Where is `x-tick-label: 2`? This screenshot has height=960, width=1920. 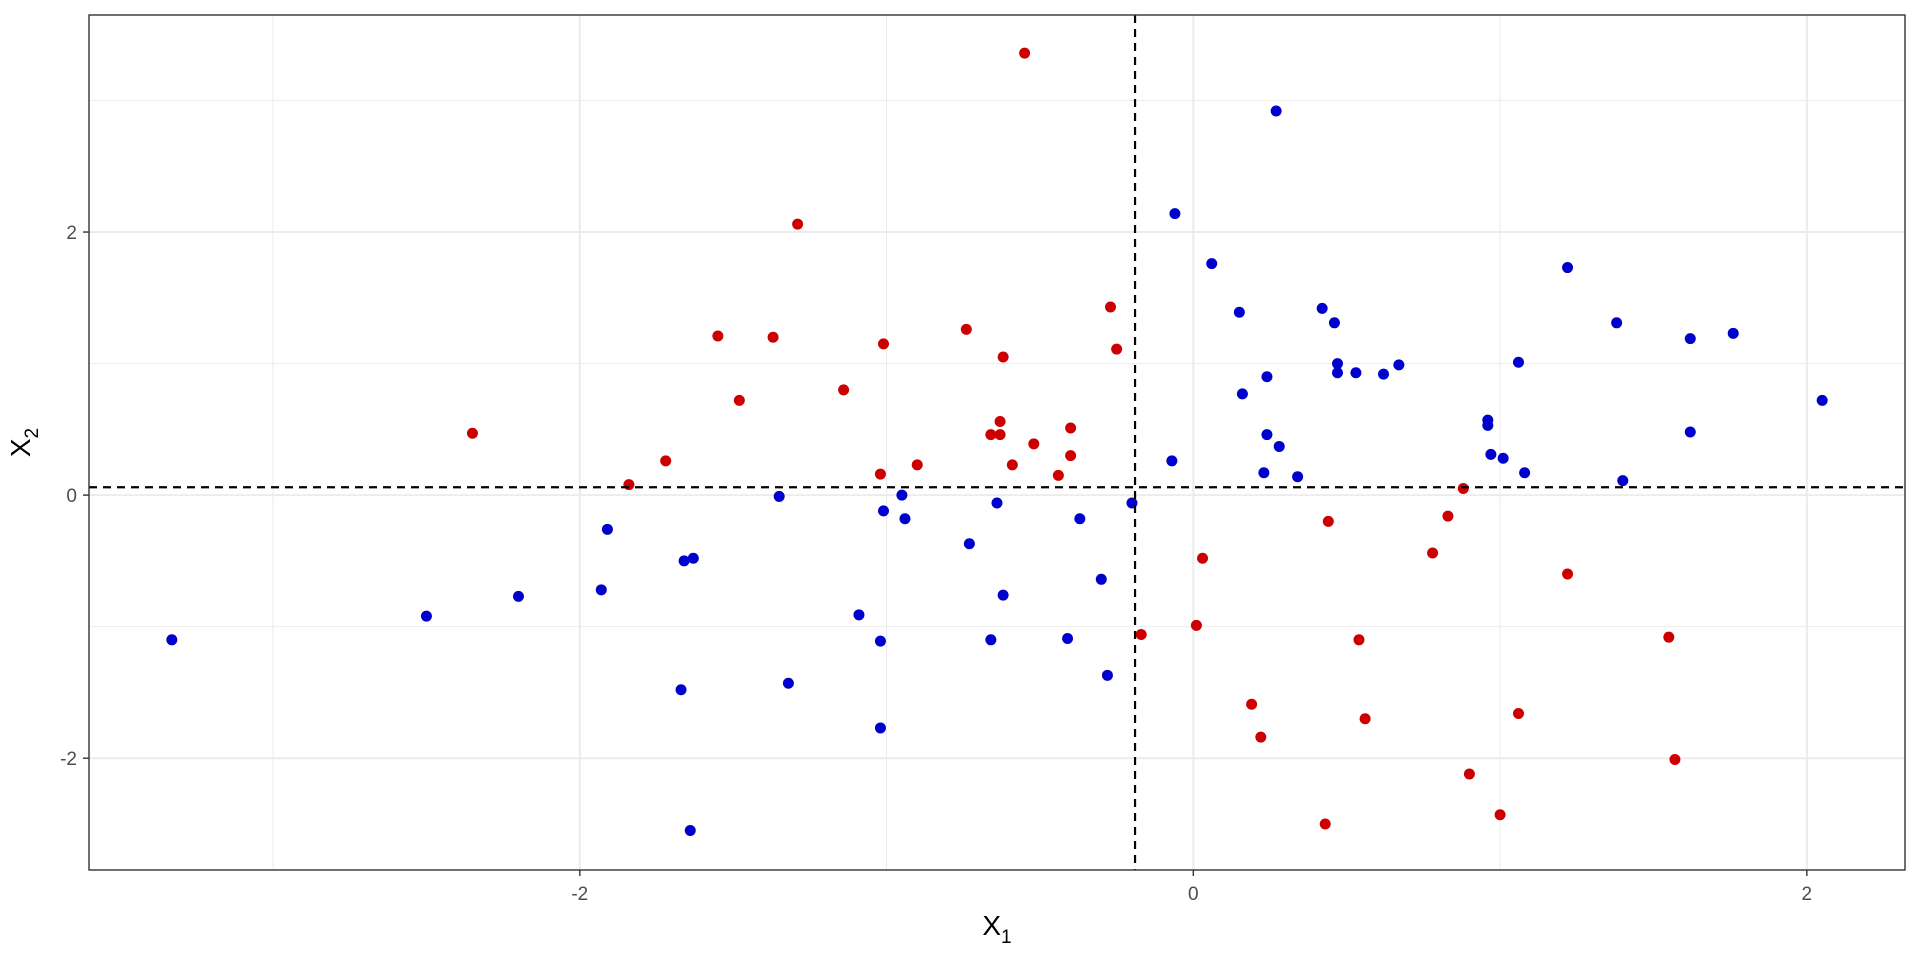 x-tick-label: 2 is located at coordinates (1807, 894).